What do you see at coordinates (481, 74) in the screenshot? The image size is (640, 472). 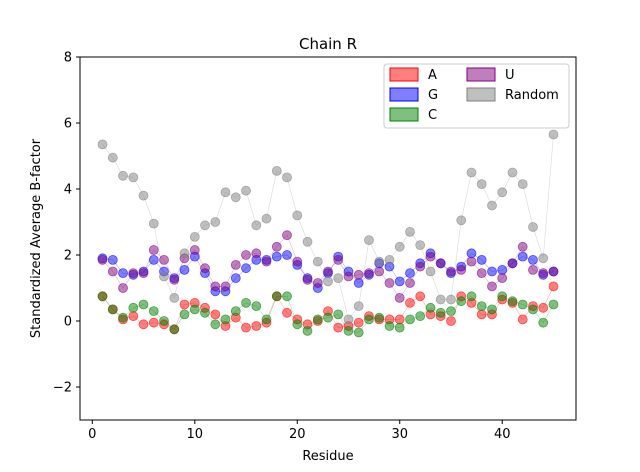 I see `legend-swatch-u` at bounding box center [481, 74].